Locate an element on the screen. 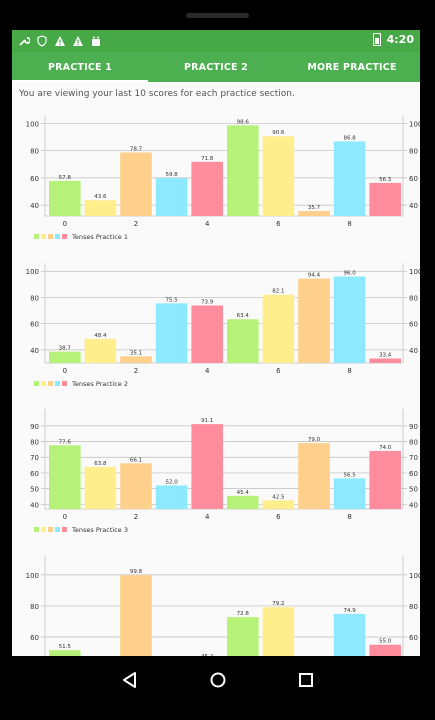 The width and height of the screenshot is (435, 720). warning-icon is located at coordinates (78, 41).